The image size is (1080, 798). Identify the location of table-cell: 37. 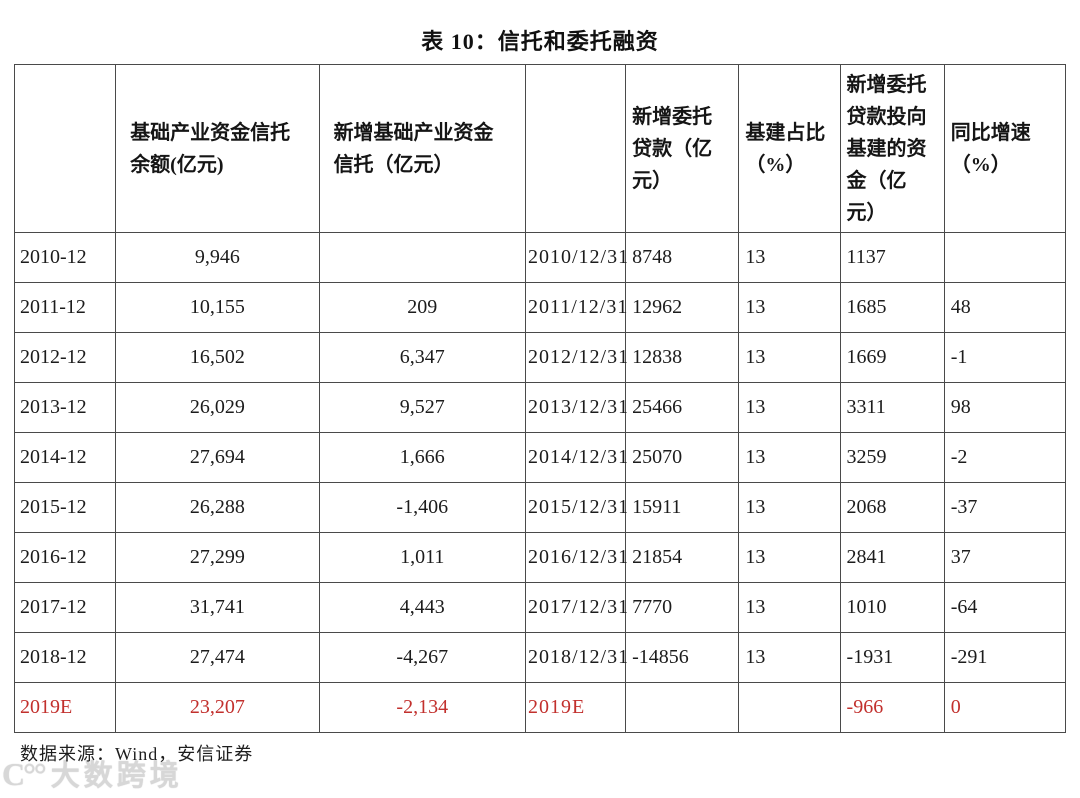
(1005, 557).